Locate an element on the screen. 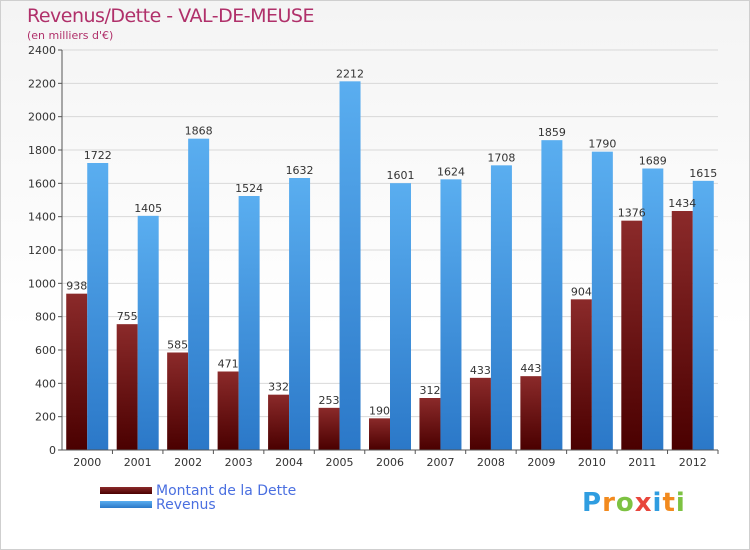 This screenshot has height=550, width=750. y-tick-label: 2000 is located at coordinates (42, 117).